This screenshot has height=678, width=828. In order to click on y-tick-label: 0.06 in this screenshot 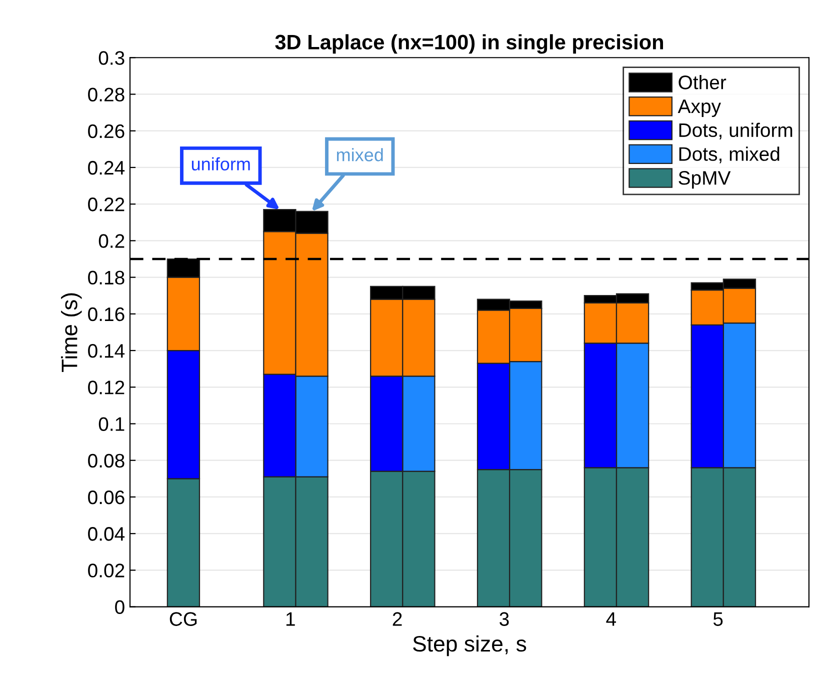, I will do `click(106, 497)`.